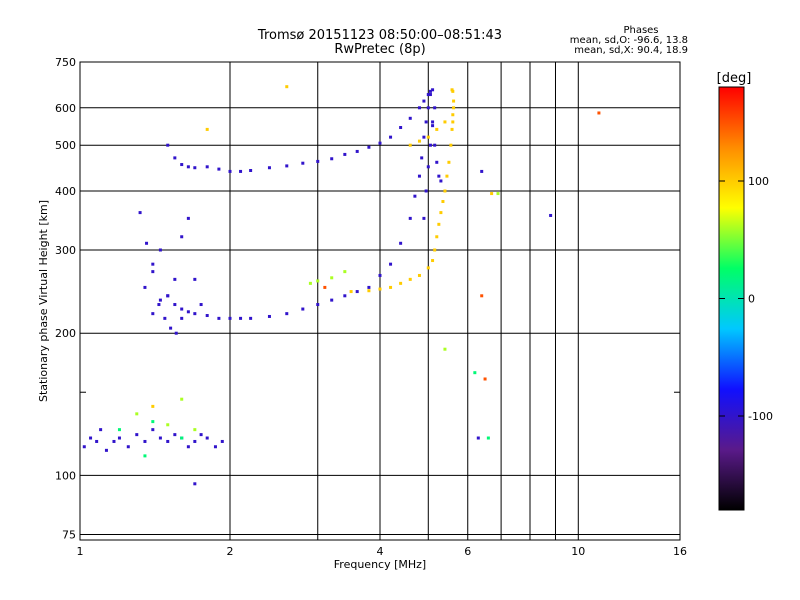 The image size is (800, 600). What do you see at coordinates (80, 551) in the screenshot?
I see `x-tick-label: 1` at bounding box center [80, 551].